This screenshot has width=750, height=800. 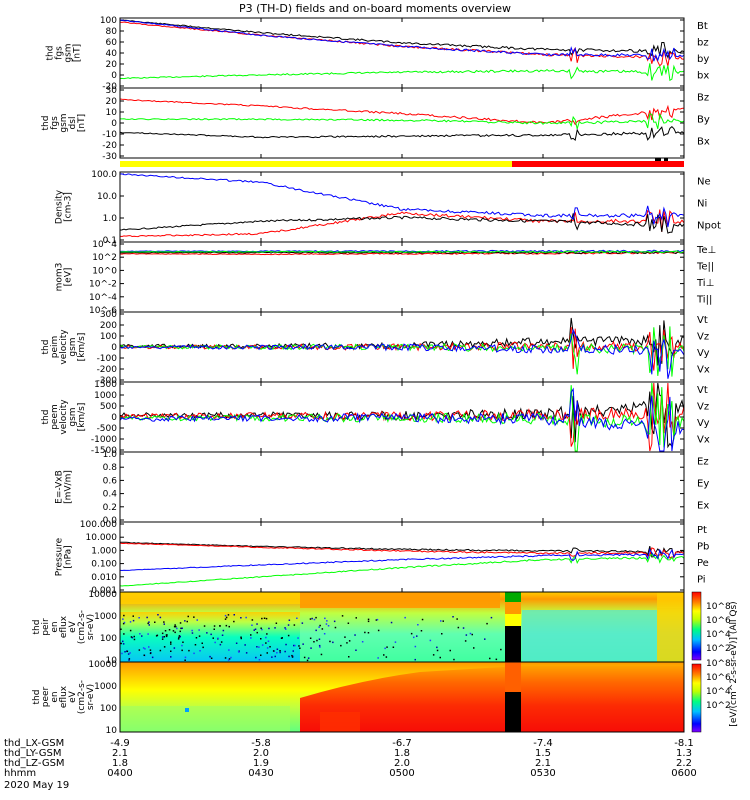 What do you see at coordinates (34, 743) in the screenshot?
I see `x-row-label: thd_LX-GSM` at bounding box center [34, 743].